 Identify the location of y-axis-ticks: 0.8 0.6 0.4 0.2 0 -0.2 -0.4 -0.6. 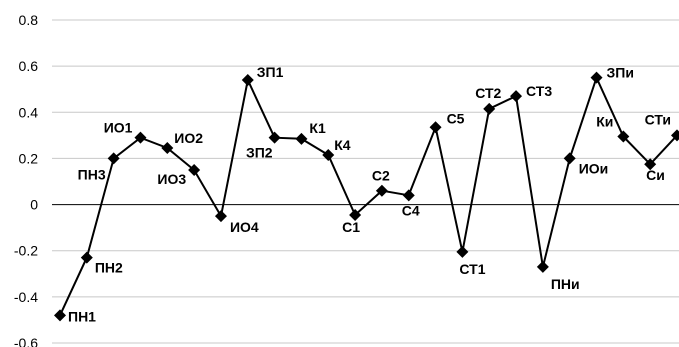
(26, 179).